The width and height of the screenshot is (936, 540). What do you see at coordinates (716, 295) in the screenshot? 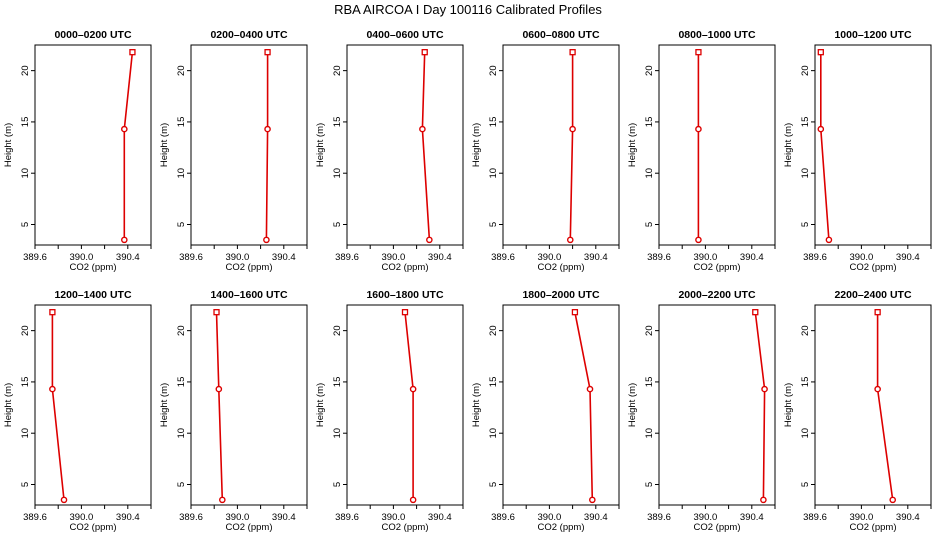
I see `panel-title: 2000–2200 UTC` at bounding box center [716, 295].